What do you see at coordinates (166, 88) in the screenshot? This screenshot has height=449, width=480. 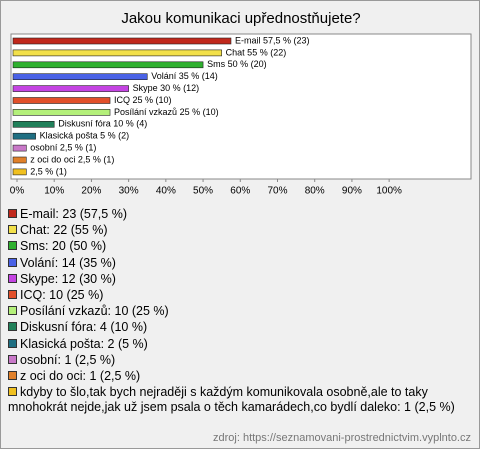 I see `value-label: Skype 30 % (12)` at bounding box center [166, 88].